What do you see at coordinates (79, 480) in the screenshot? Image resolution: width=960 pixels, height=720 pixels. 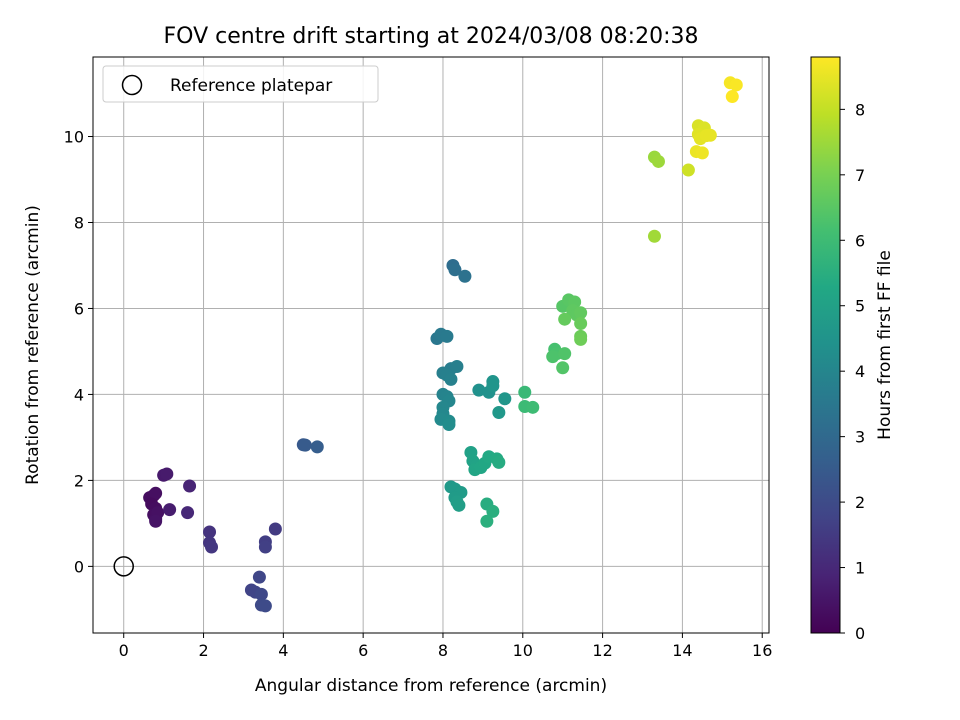 I see `y-tick-label: 2` at bounding box center [79, 480].